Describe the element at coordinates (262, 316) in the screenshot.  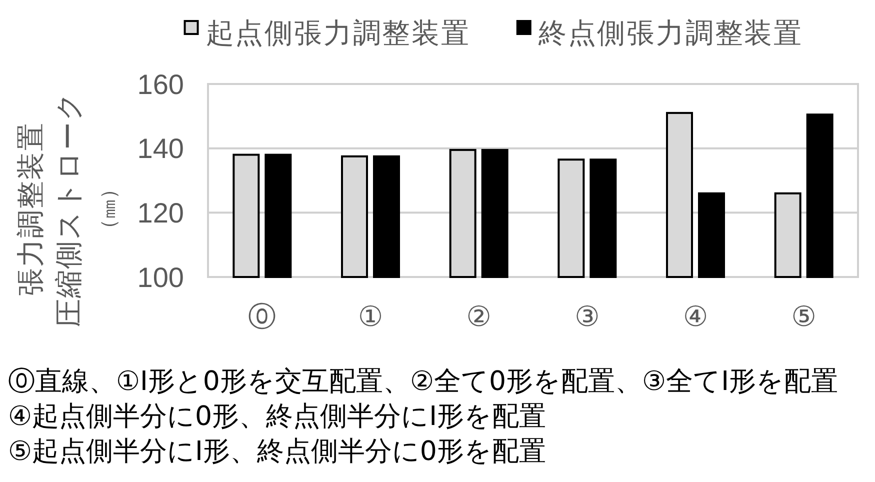
I see `x-tick-label: ⓪` at that location.